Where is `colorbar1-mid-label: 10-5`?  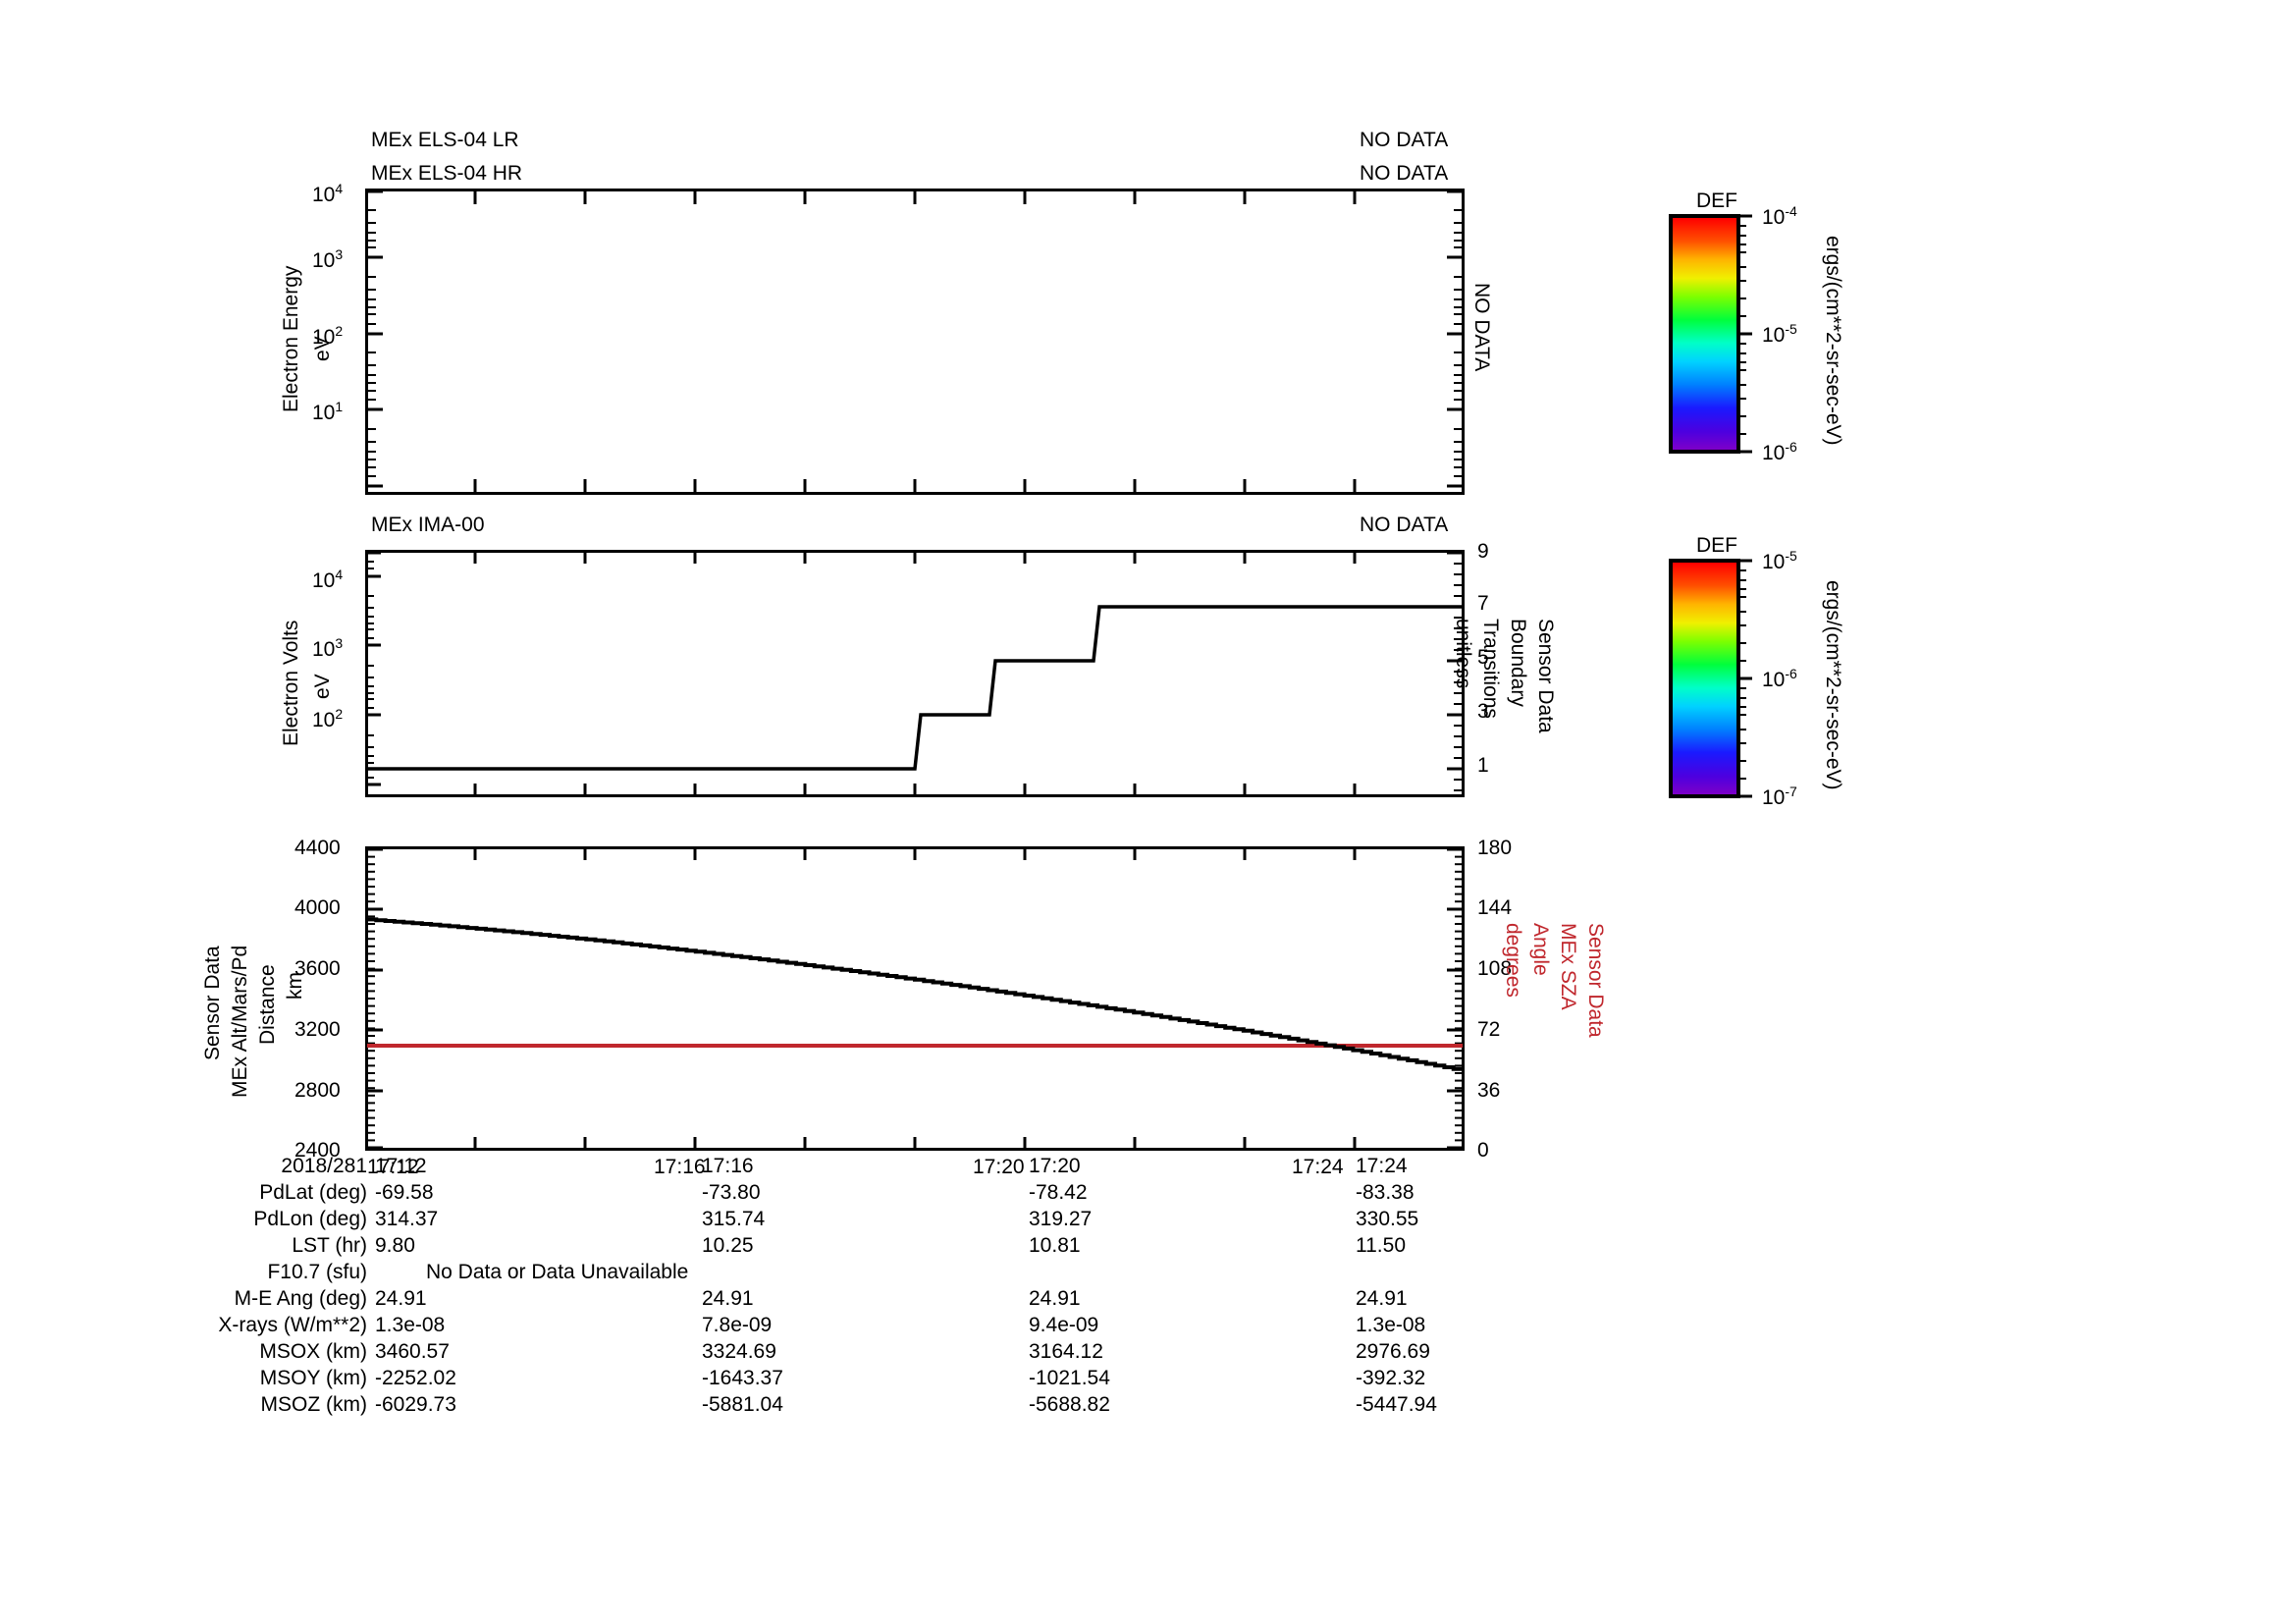 colorbar1-mid-label: 10-5 is located at coordinates (1779, 334).